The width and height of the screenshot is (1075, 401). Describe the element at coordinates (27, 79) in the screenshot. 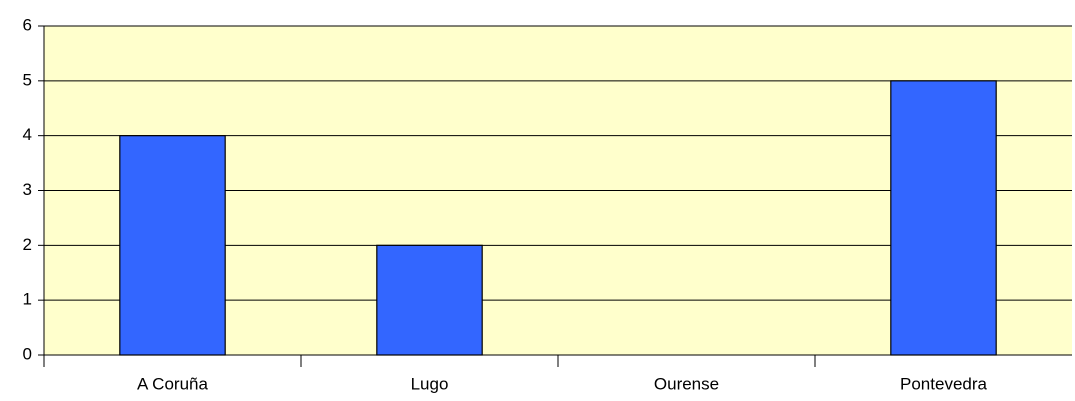

I see `y-tick-label: 5` at that location.